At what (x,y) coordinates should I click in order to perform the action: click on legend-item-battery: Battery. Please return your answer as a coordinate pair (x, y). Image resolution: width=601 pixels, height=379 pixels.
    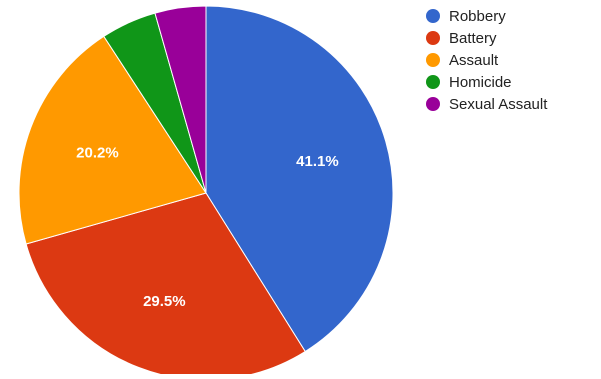
    Looking at the image, I should click on (461, 38).